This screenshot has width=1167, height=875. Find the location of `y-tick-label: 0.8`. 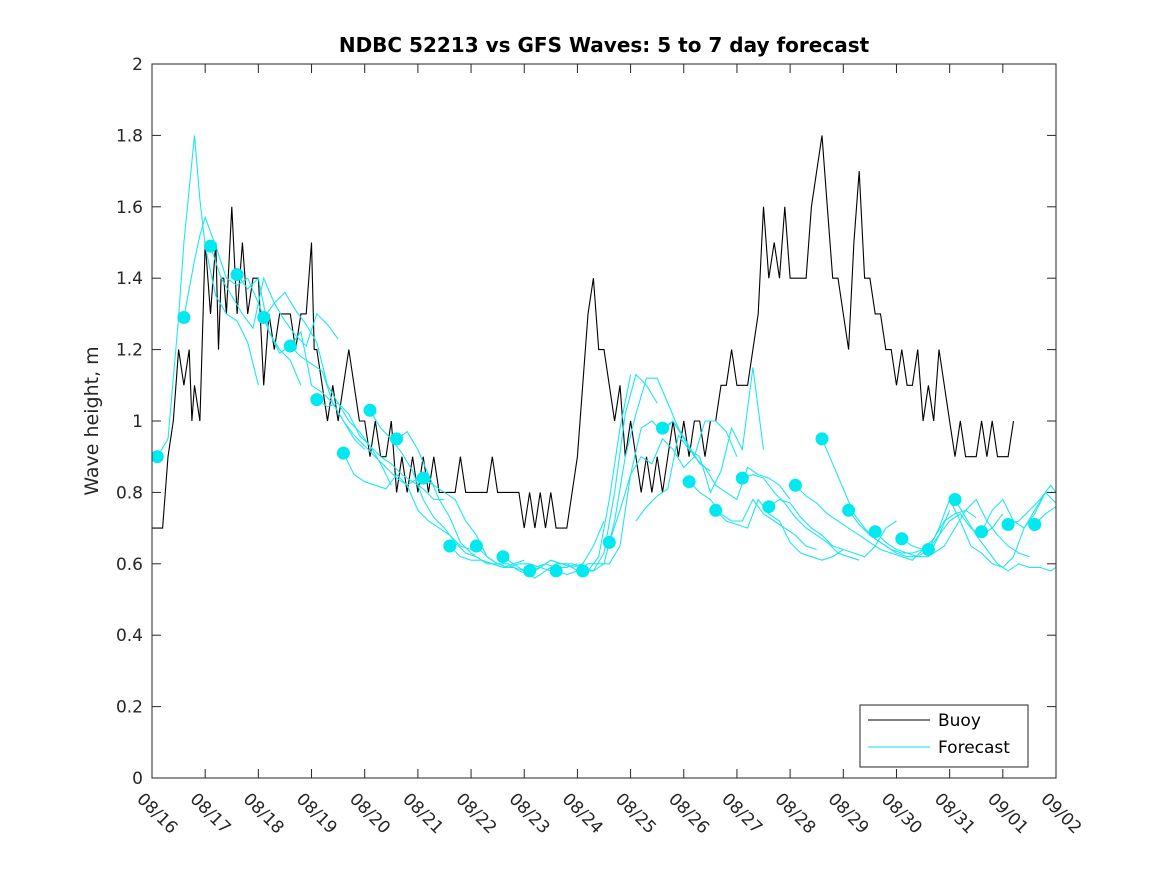

y-tick-label: 0.8 is located at coordinates (129, 493).